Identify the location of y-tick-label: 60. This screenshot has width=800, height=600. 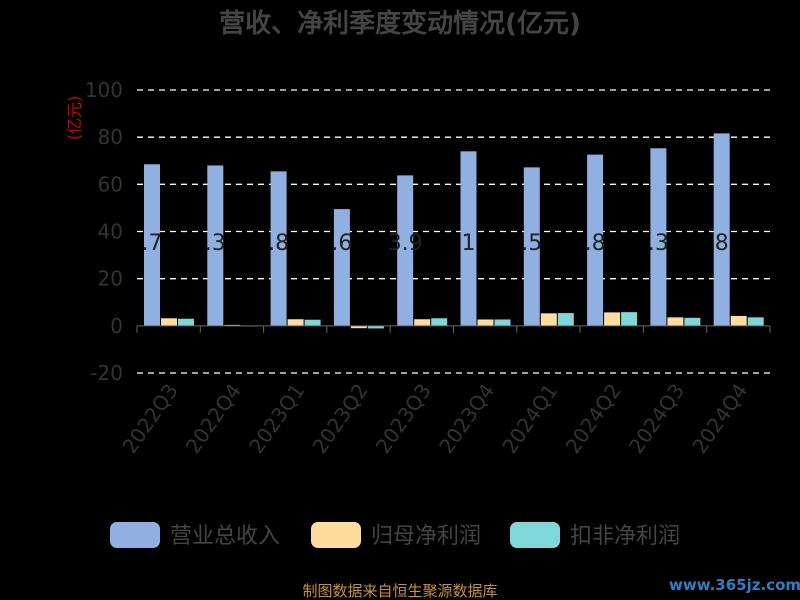
(110, 184).